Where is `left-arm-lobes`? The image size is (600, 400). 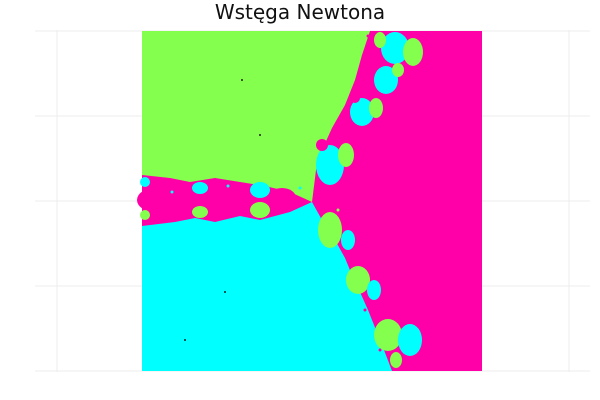 left-arm-lobes is located at coordinates (216, 198).